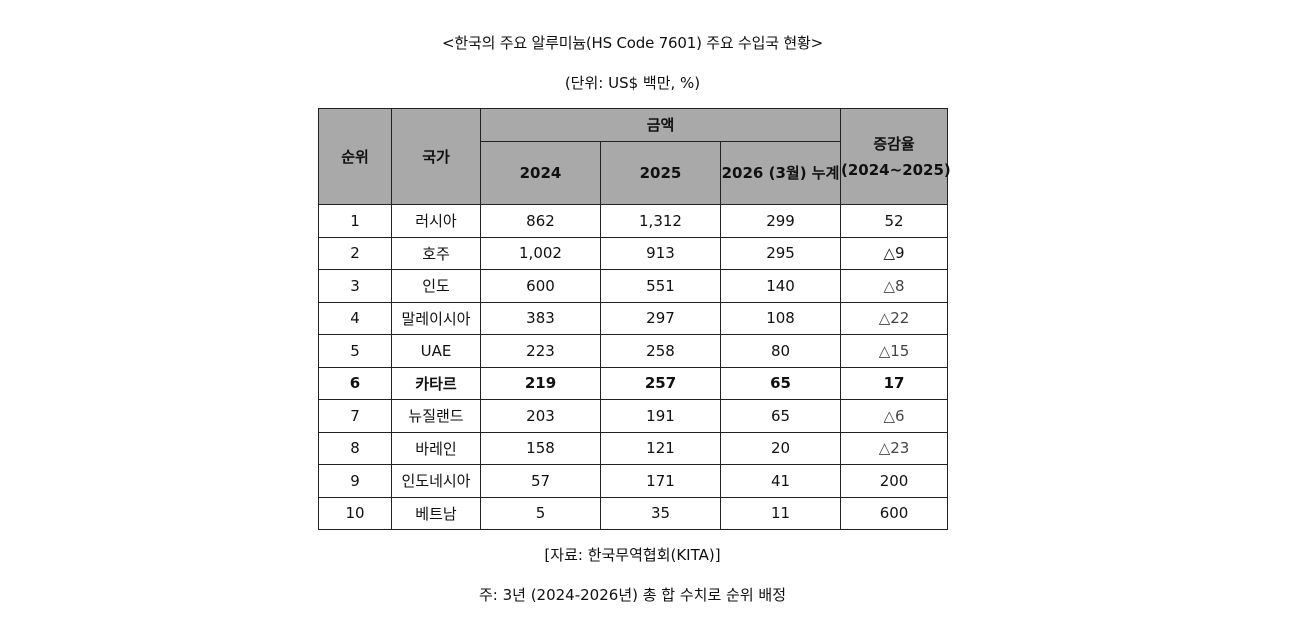 The width and height of the screenshot is (1295, 631). What do you see at coordinates (894, 351) in the screenshot?
I see `cell-change: △15` at bounding box center [894, 351].